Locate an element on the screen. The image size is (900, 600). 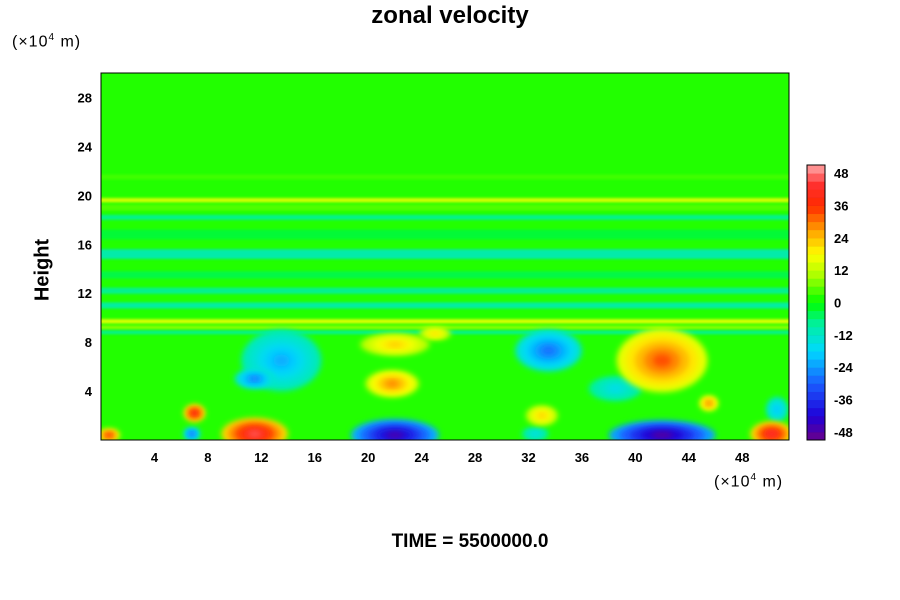
y-tick-labels: 4 8 12 16 20 24 28 is located at coordinates (85, 244).